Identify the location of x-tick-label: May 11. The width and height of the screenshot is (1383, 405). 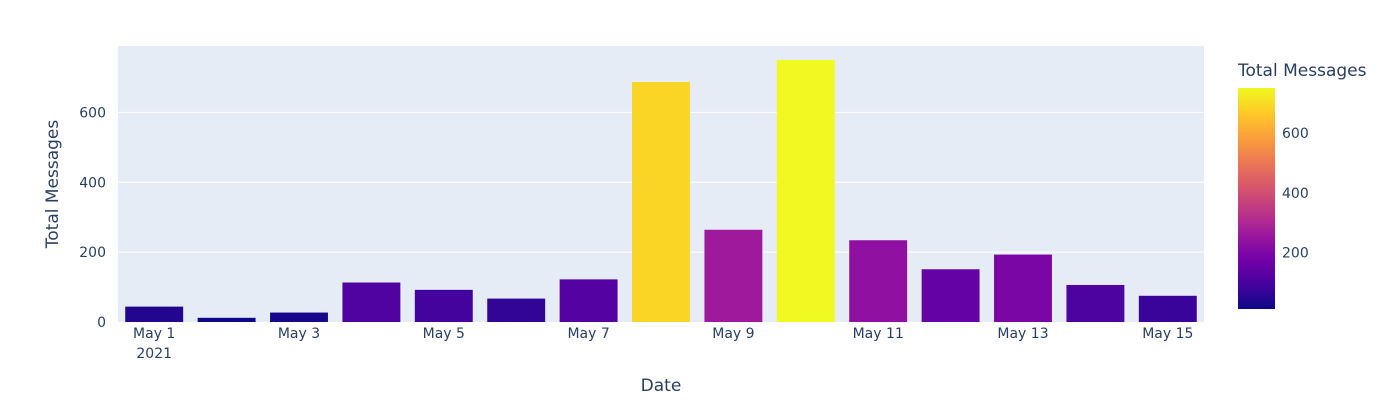
(878, 334).